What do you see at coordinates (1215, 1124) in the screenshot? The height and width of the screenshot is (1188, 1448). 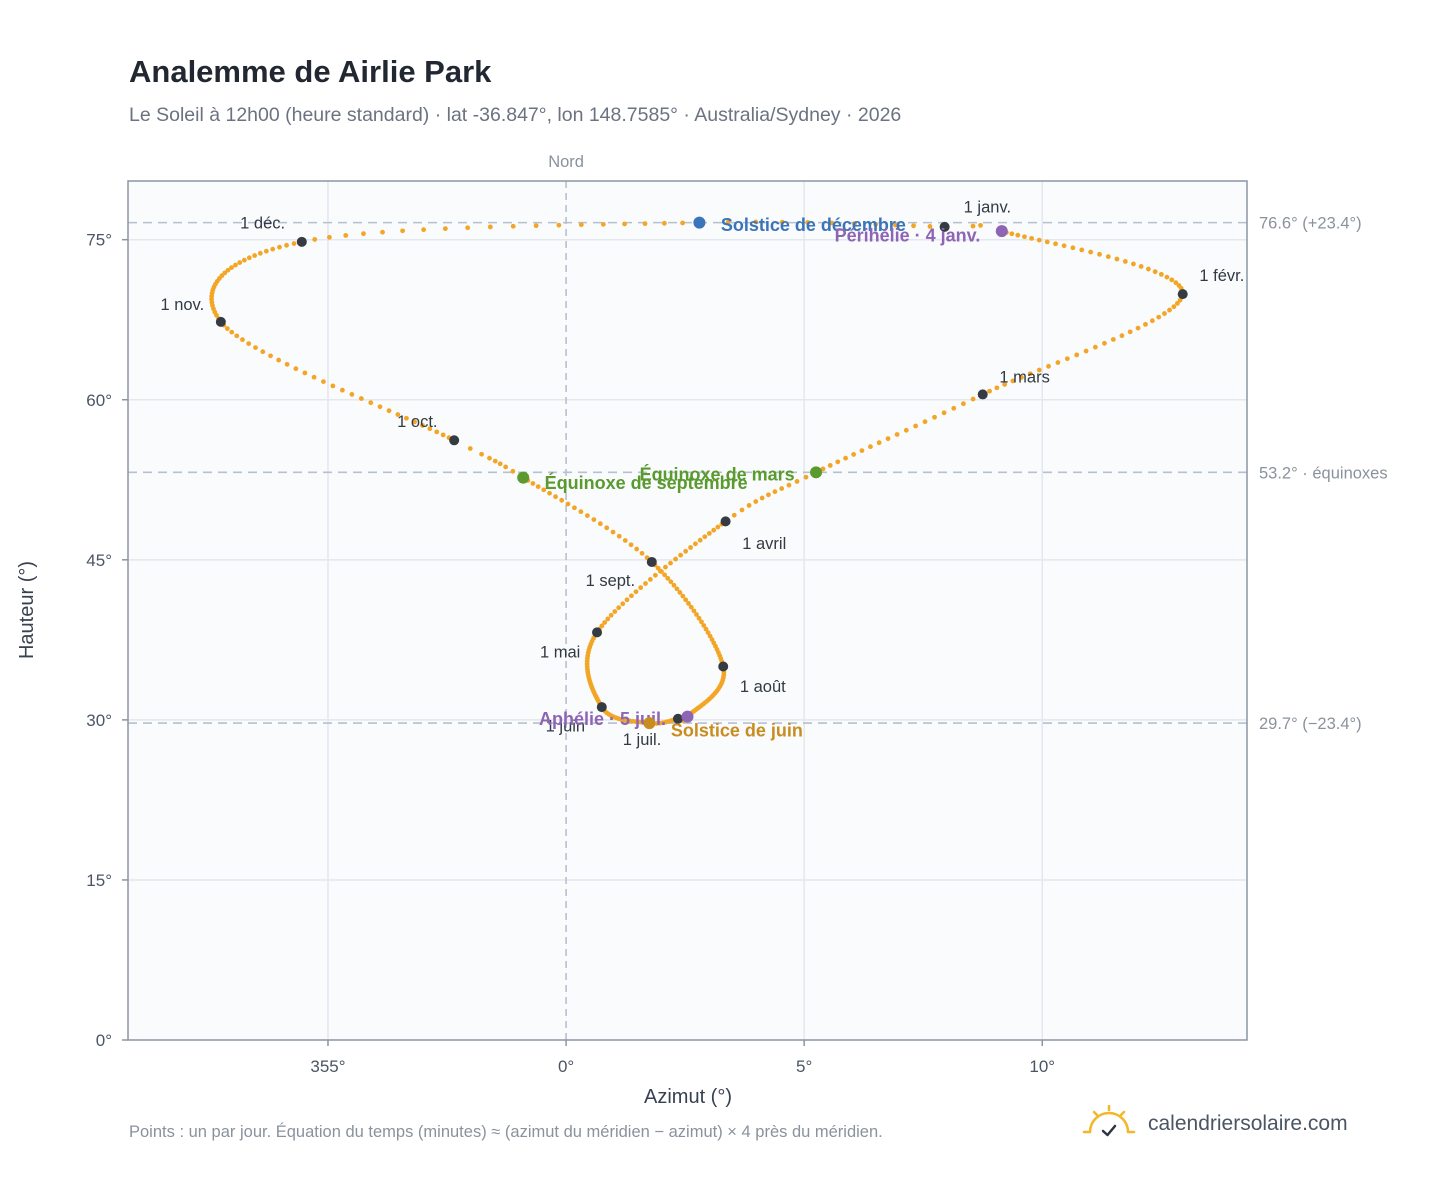 I see `brand: calendriersolaire.com` at bounding box center [1215, 1124].